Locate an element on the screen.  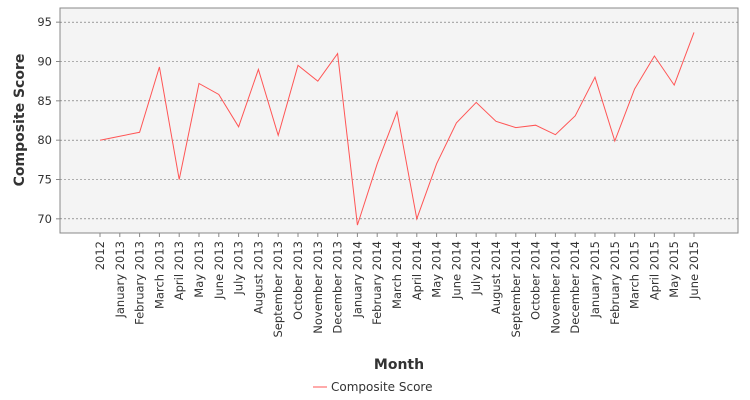
y-axis-ticks: 70 75 80 85 90 95 is located at coordinates (48, 120).